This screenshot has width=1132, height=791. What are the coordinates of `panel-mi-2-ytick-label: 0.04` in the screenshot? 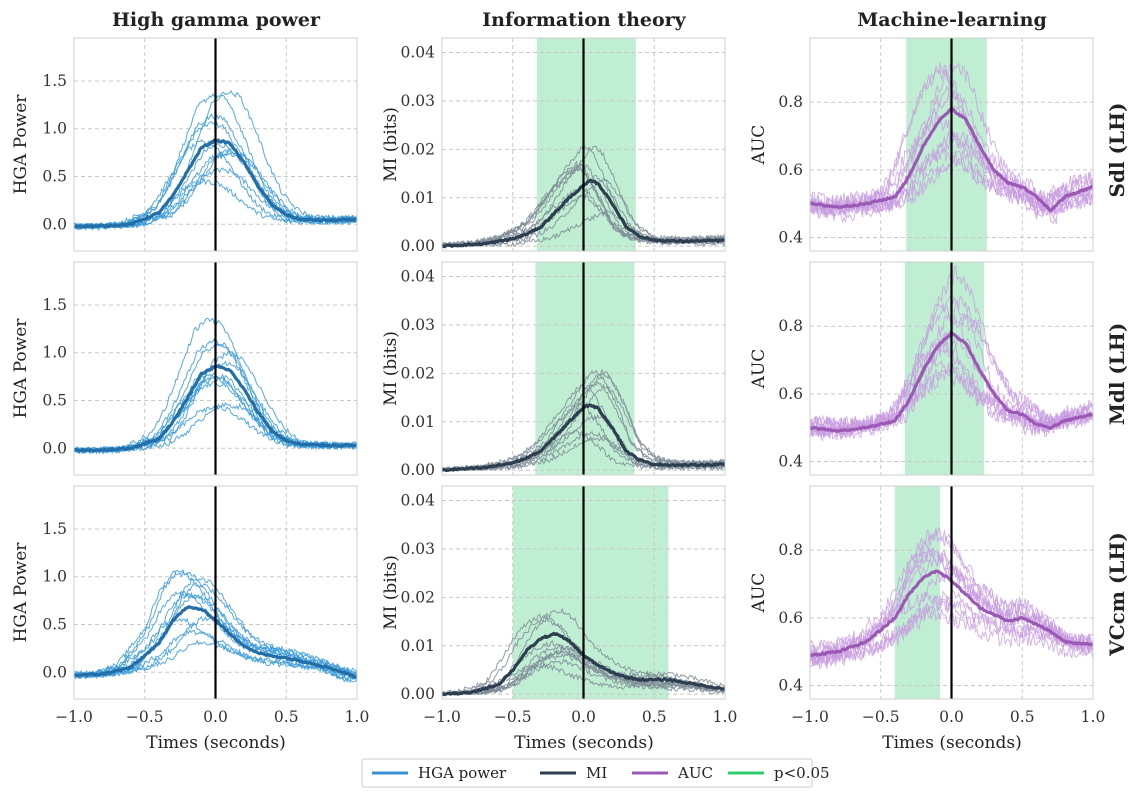 It's located at (417, 277).